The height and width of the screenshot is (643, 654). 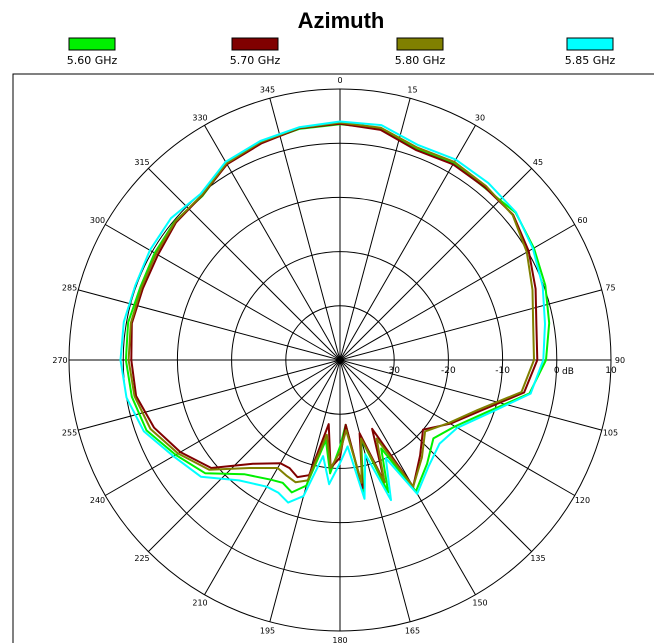 I want to click on angle-tick-label: 255, so click(x=69, y=432).